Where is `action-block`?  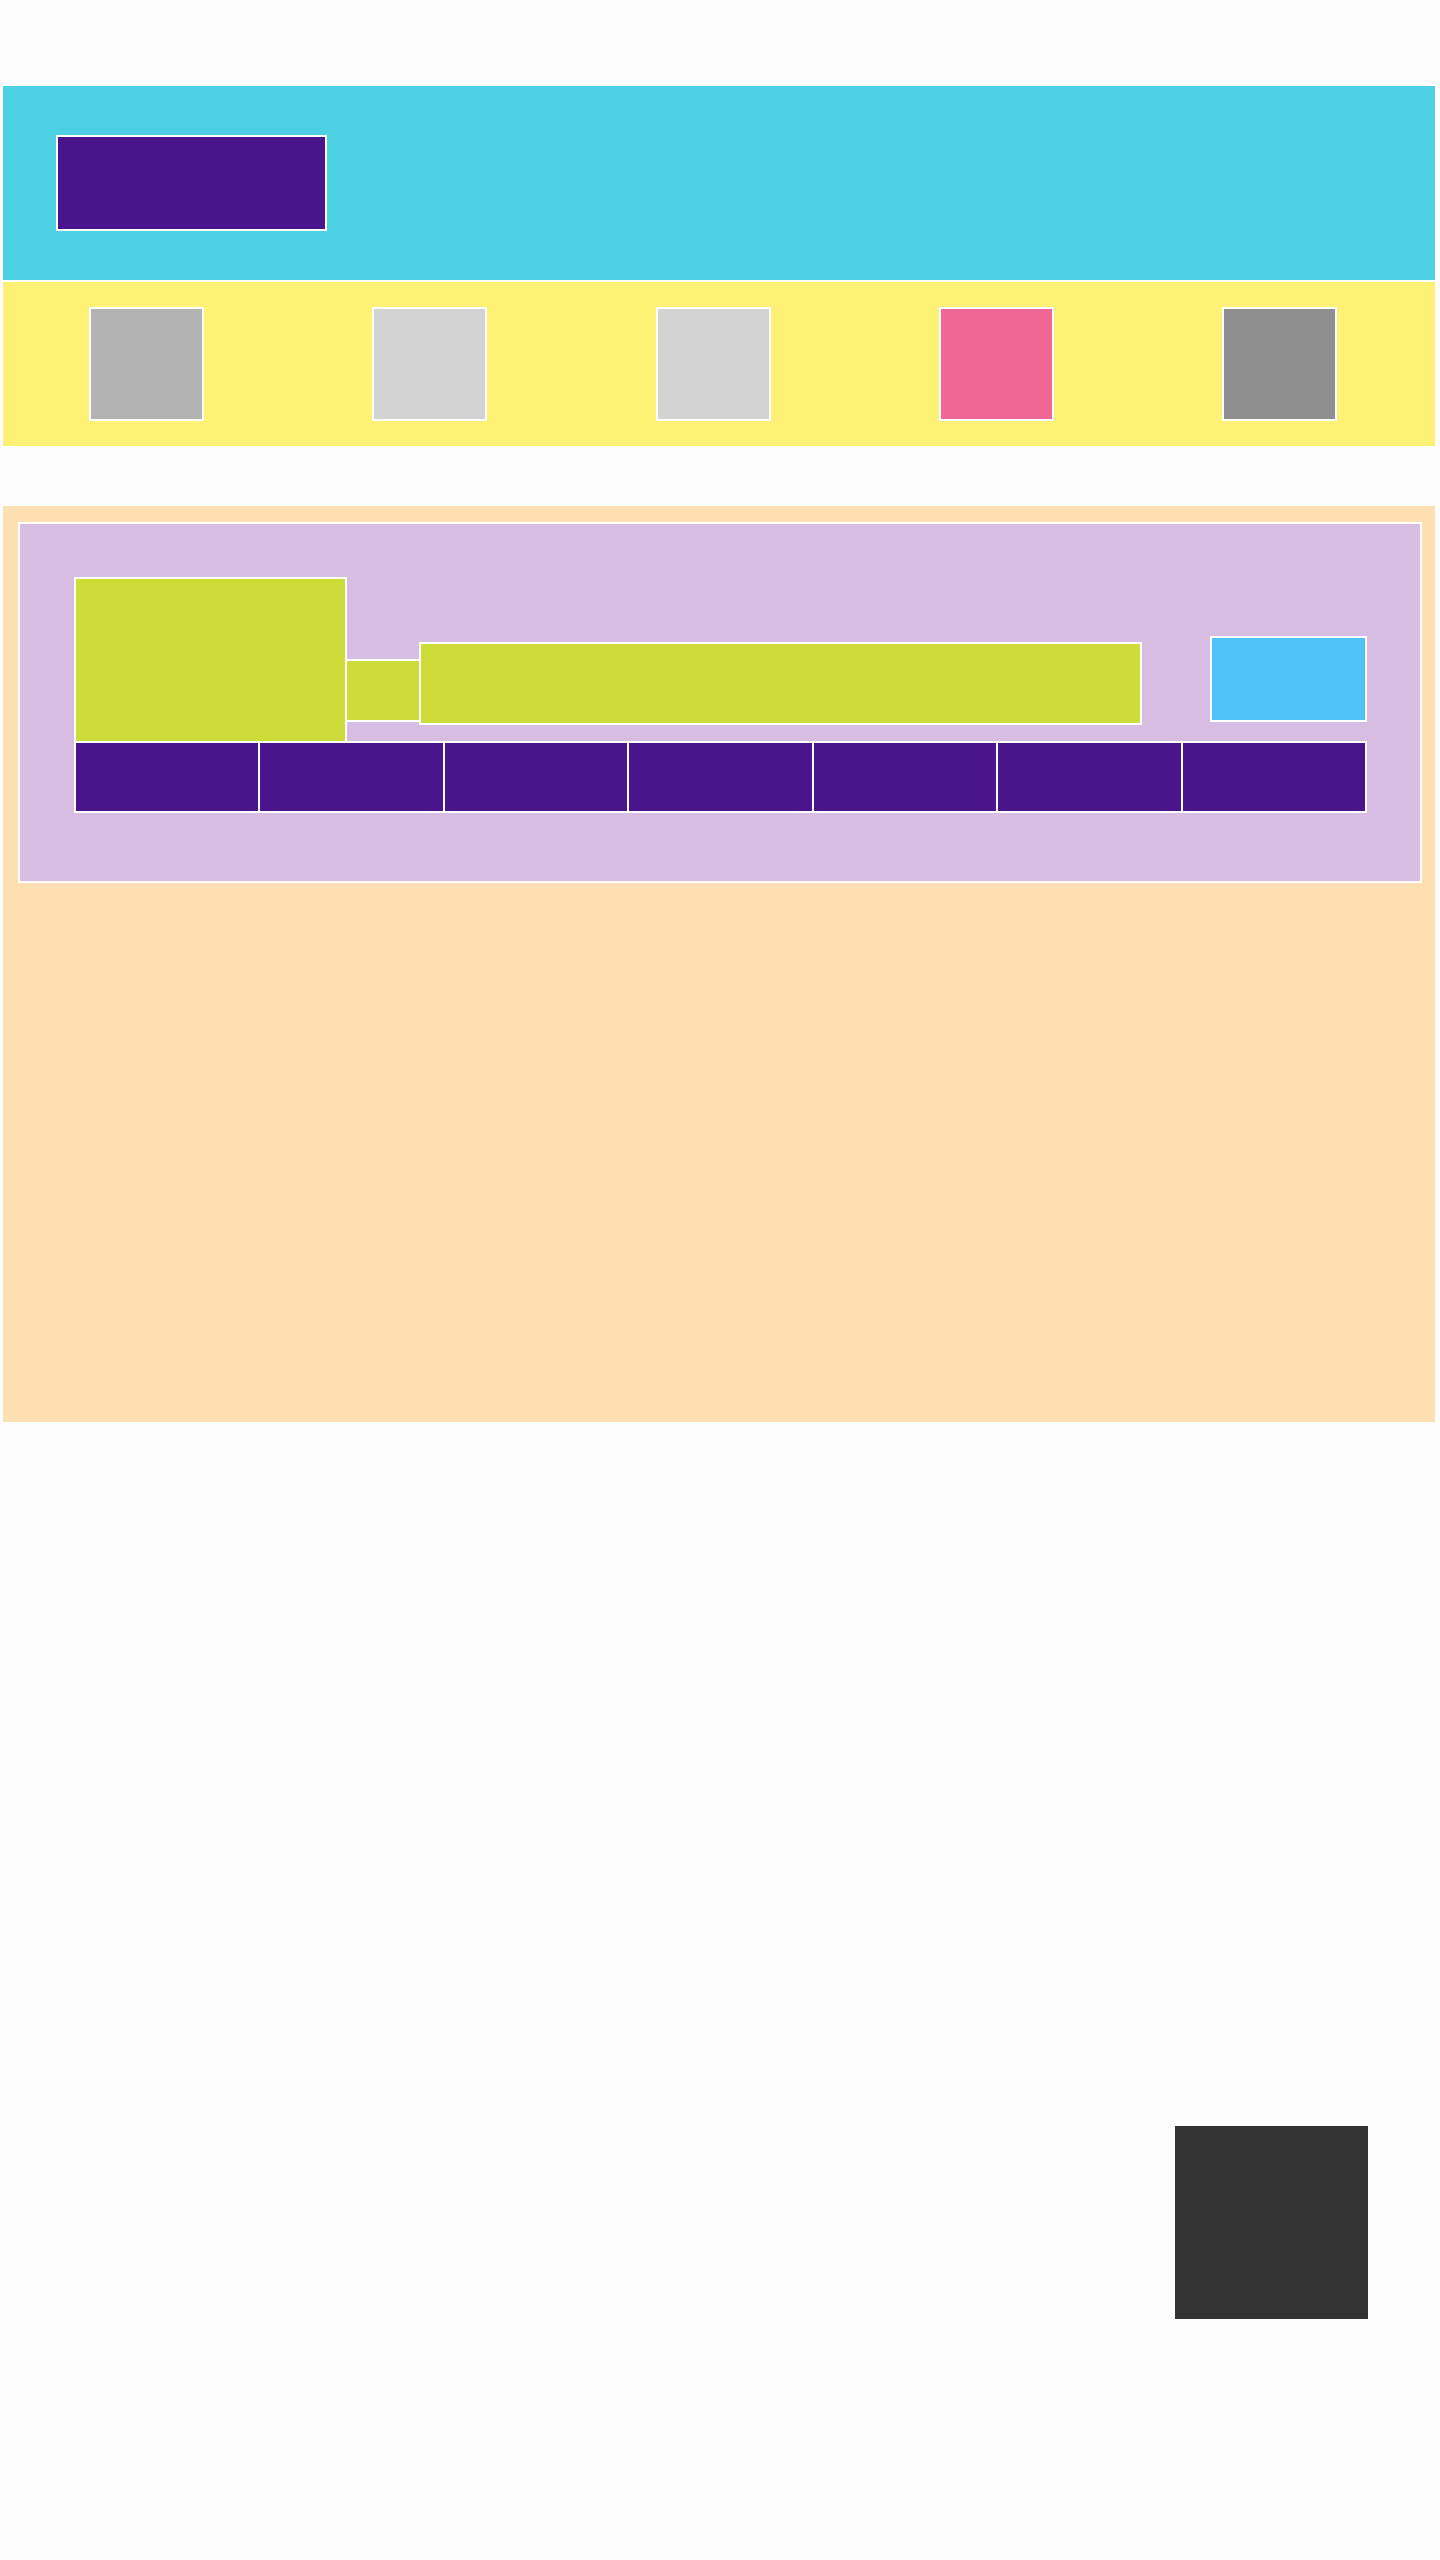 action-block is located at coordinates (1288, 679).